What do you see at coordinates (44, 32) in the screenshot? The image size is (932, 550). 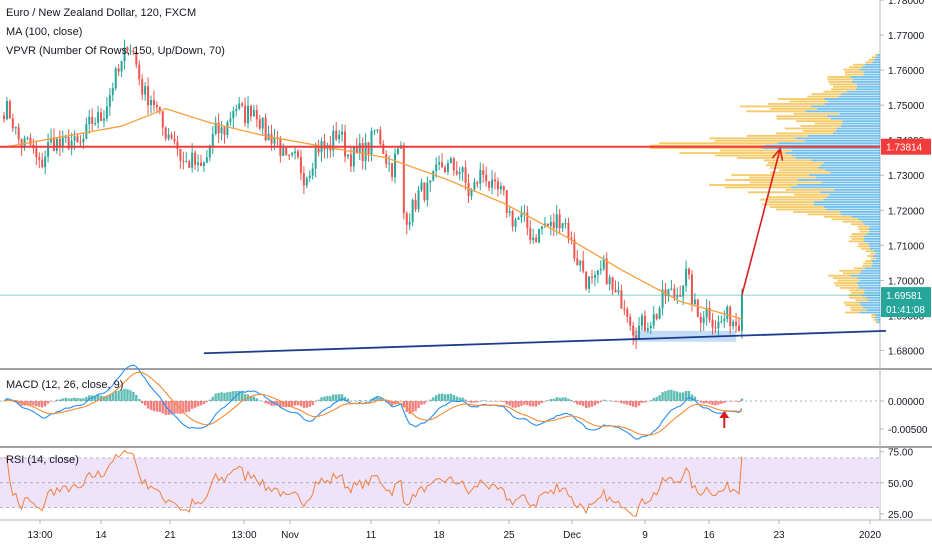 I see `legend-ma: MA (100, close)` at bounding box center [44, 32].